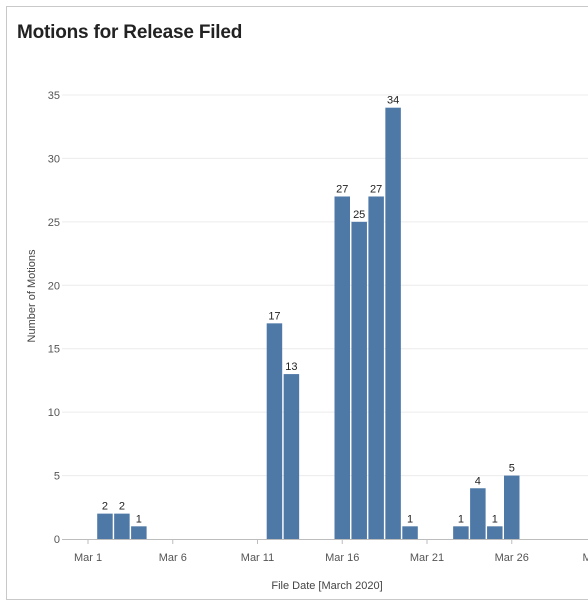 This screenshot has width=588, height=603. I want to click on y-tick-label: 25, so click(54, 223).